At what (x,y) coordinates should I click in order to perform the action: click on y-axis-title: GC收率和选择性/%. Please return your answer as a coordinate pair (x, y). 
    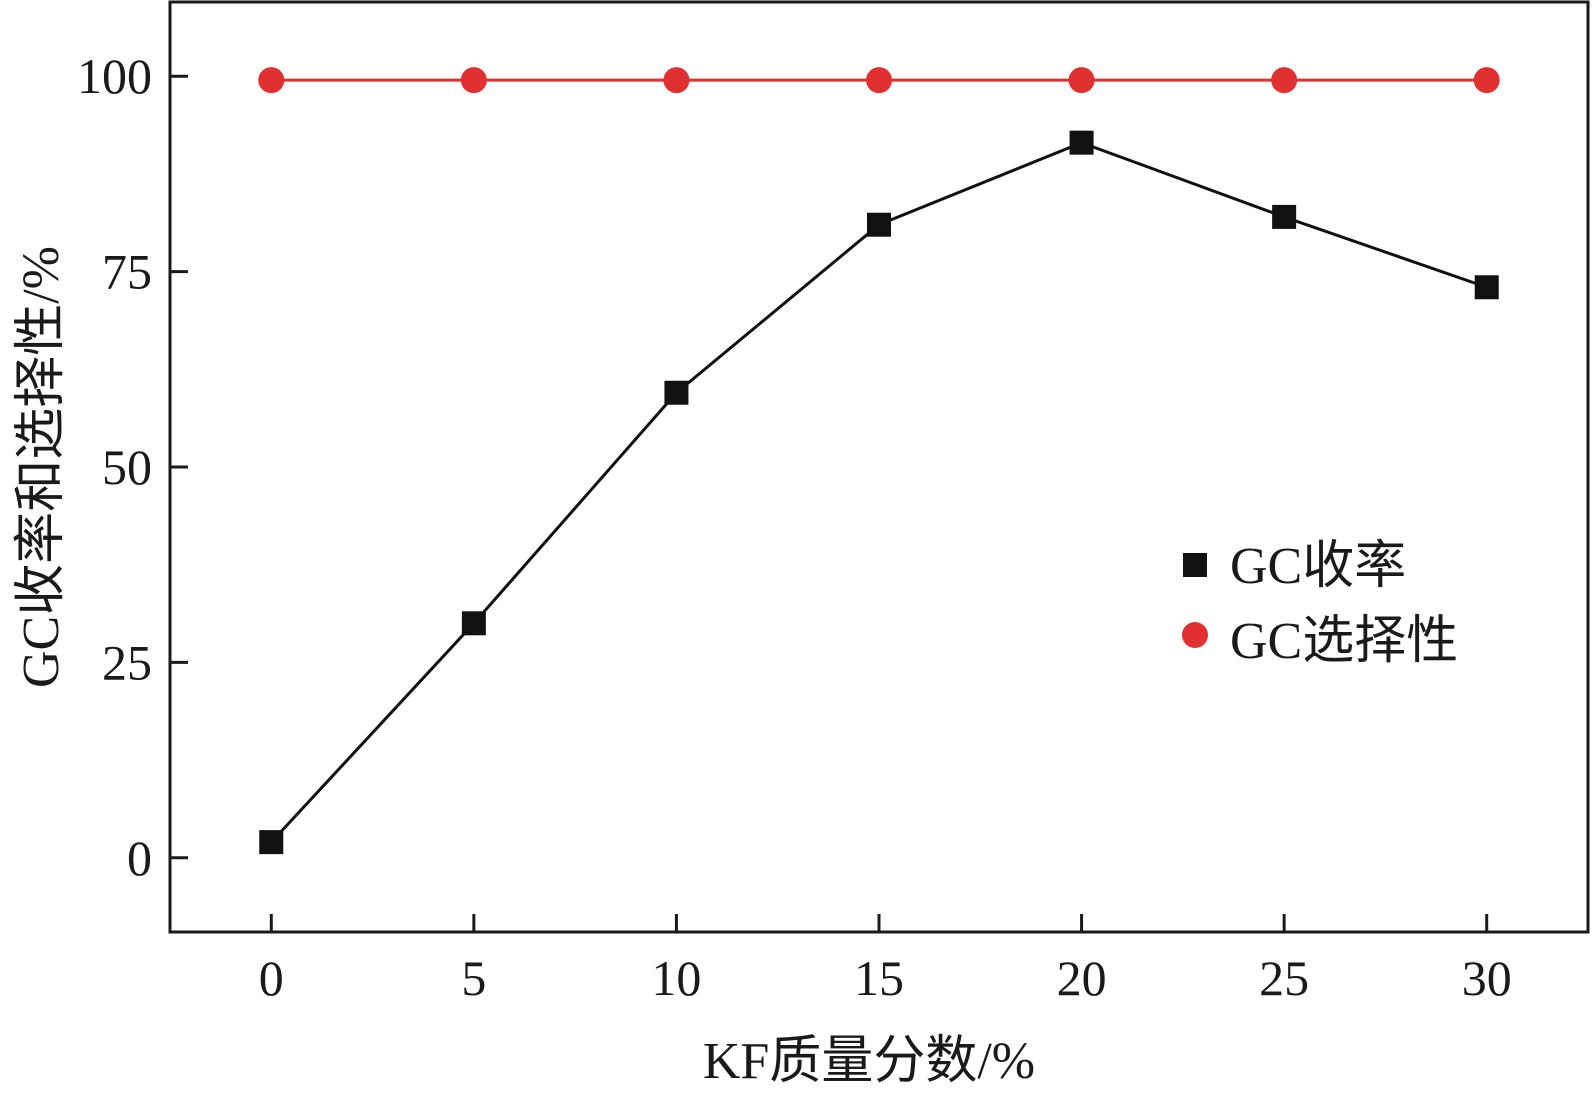
    Looking at the image, I should click on (41, 467).